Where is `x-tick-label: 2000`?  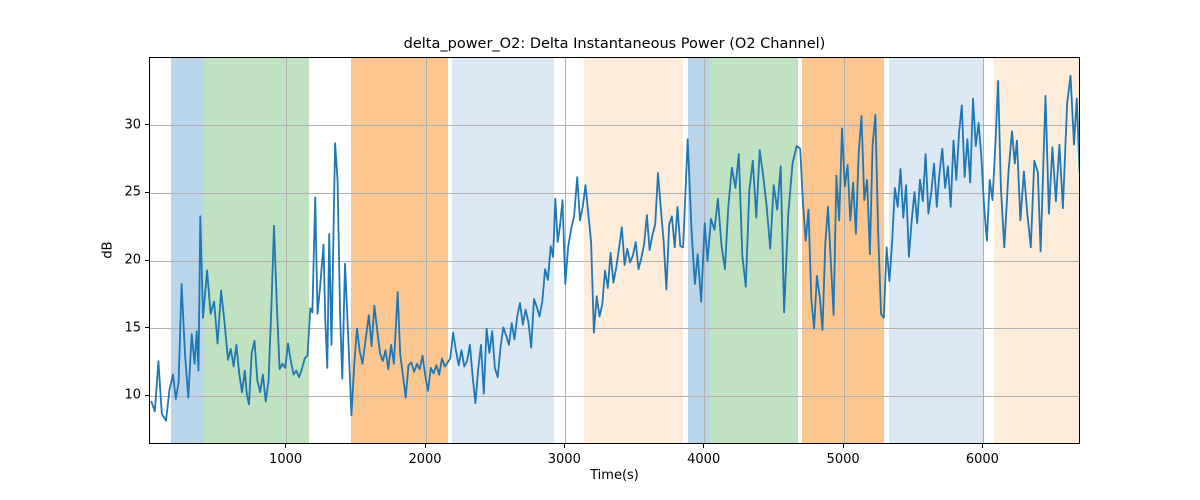 x-tick-label: 2000 is located at coordinates (425, 459).